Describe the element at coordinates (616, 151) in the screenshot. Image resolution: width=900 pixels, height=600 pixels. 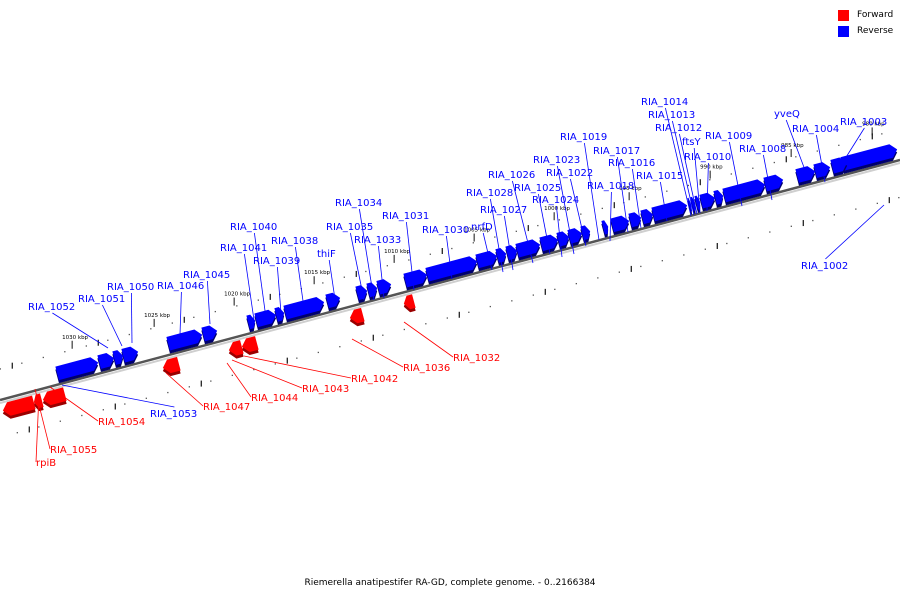
I see `gene-label: RIA_1017` at that location.